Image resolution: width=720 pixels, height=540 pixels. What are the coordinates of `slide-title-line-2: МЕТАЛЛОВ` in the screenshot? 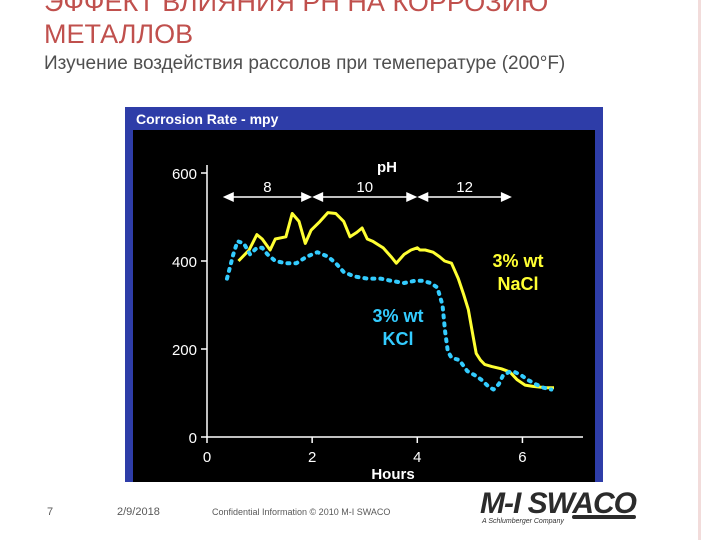 It's located at (119, 34).